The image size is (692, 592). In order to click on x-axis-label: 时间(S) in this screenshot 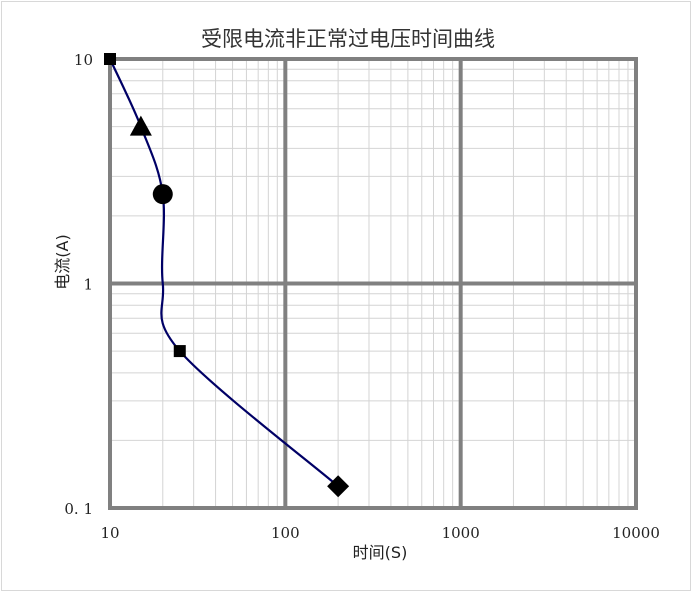, I will do `click(380, 552)`.